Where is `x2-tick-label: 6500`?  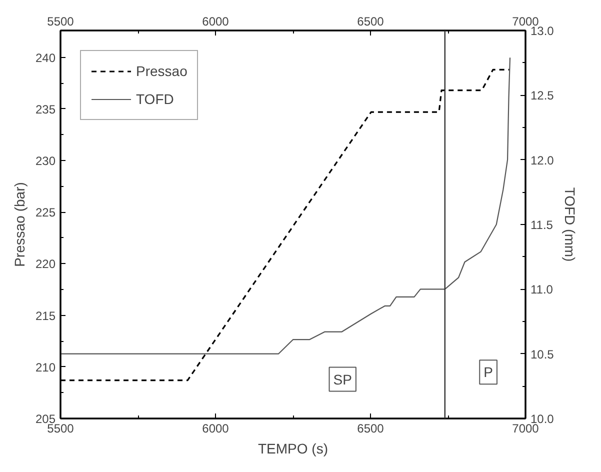
x2-tick-label: 6500 is located at coordinates (370, 429).